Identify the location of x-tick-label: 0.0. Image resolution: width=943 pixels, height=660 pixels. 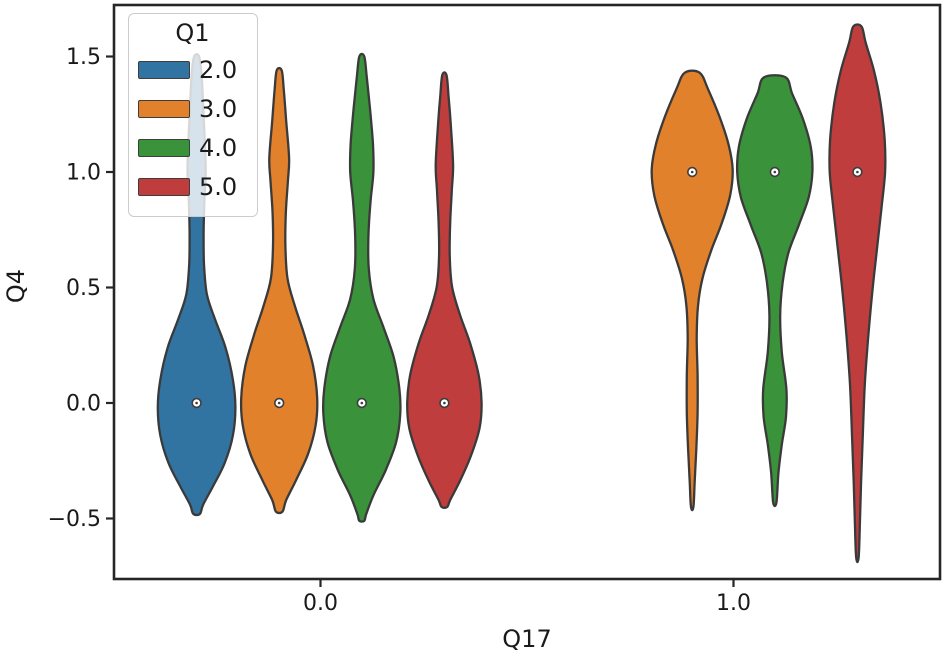
(320, 603).